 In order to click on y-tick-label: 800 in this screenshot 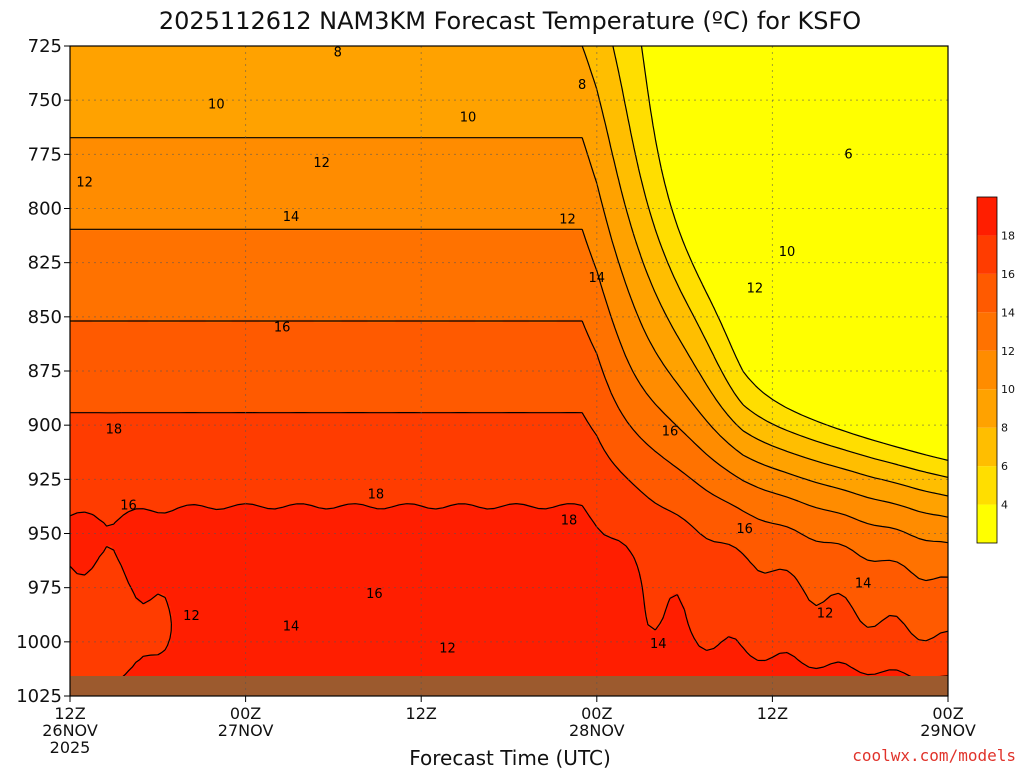, I will do `click(45, 209)`.